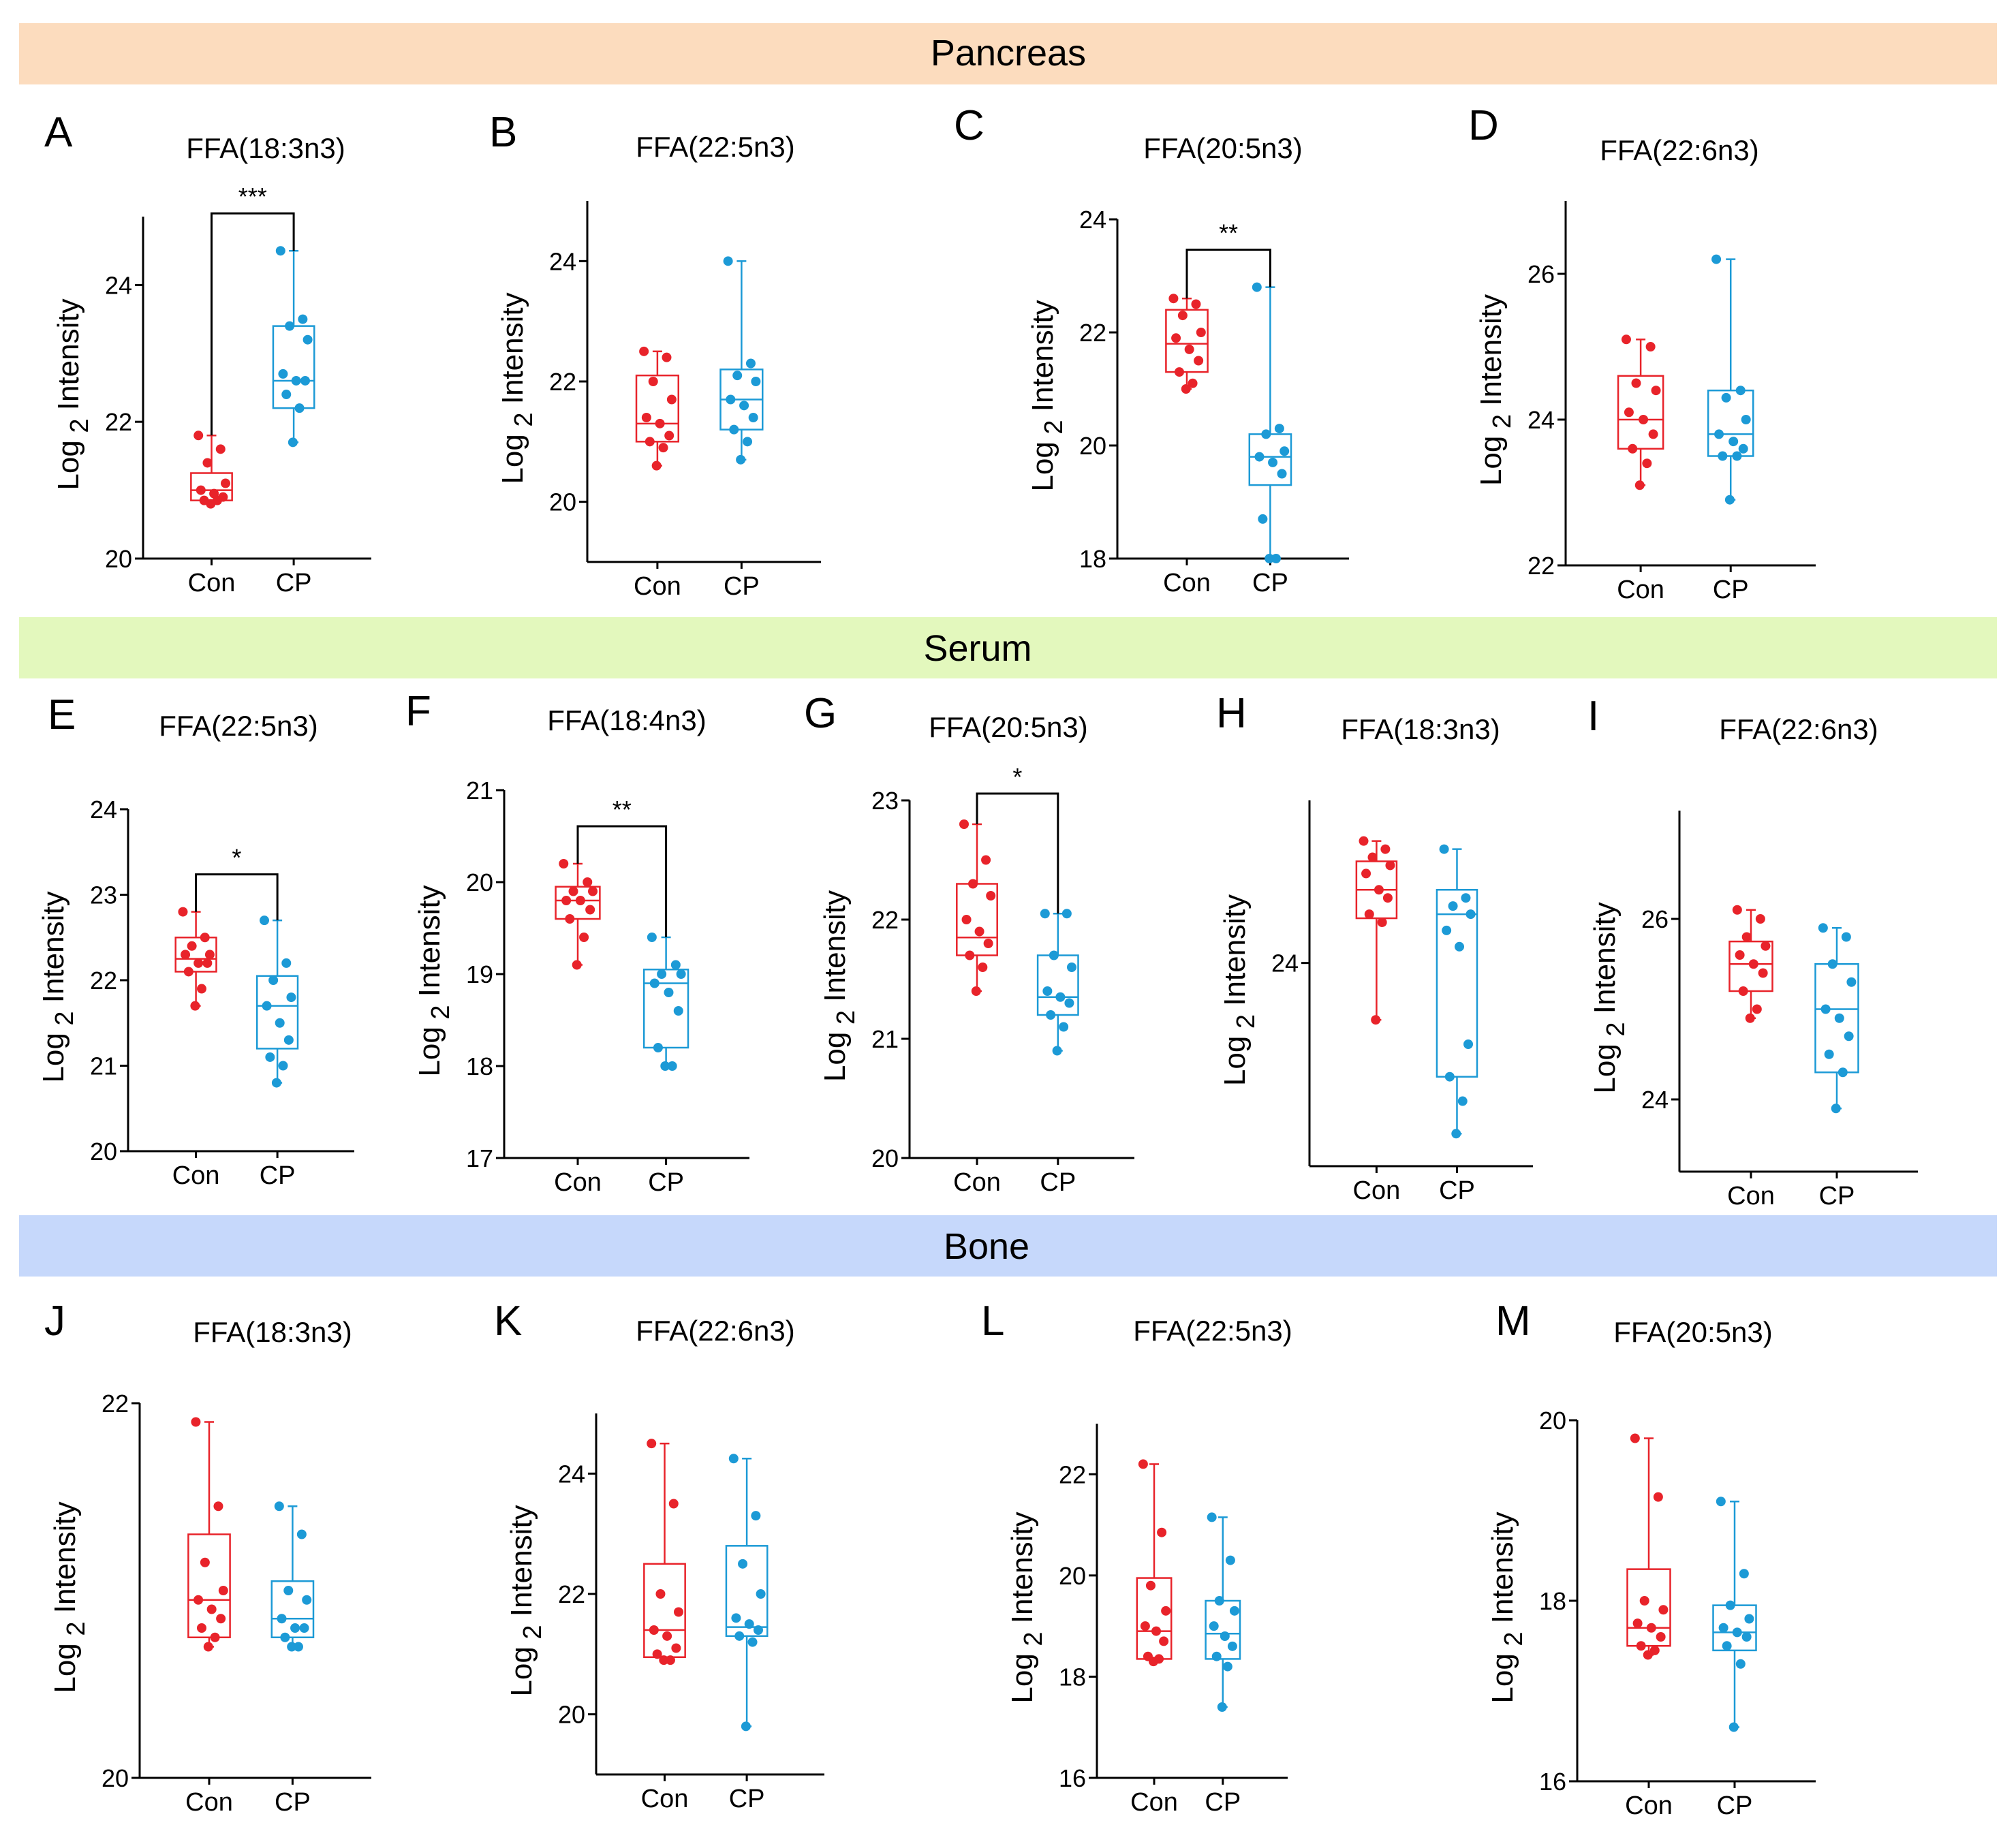 The width and height of the screenshot is (2016, 1831). Describe the element at coordinates (103, 981) in the screenshot. I see `y-tick-label-e-22: 22` at that location.